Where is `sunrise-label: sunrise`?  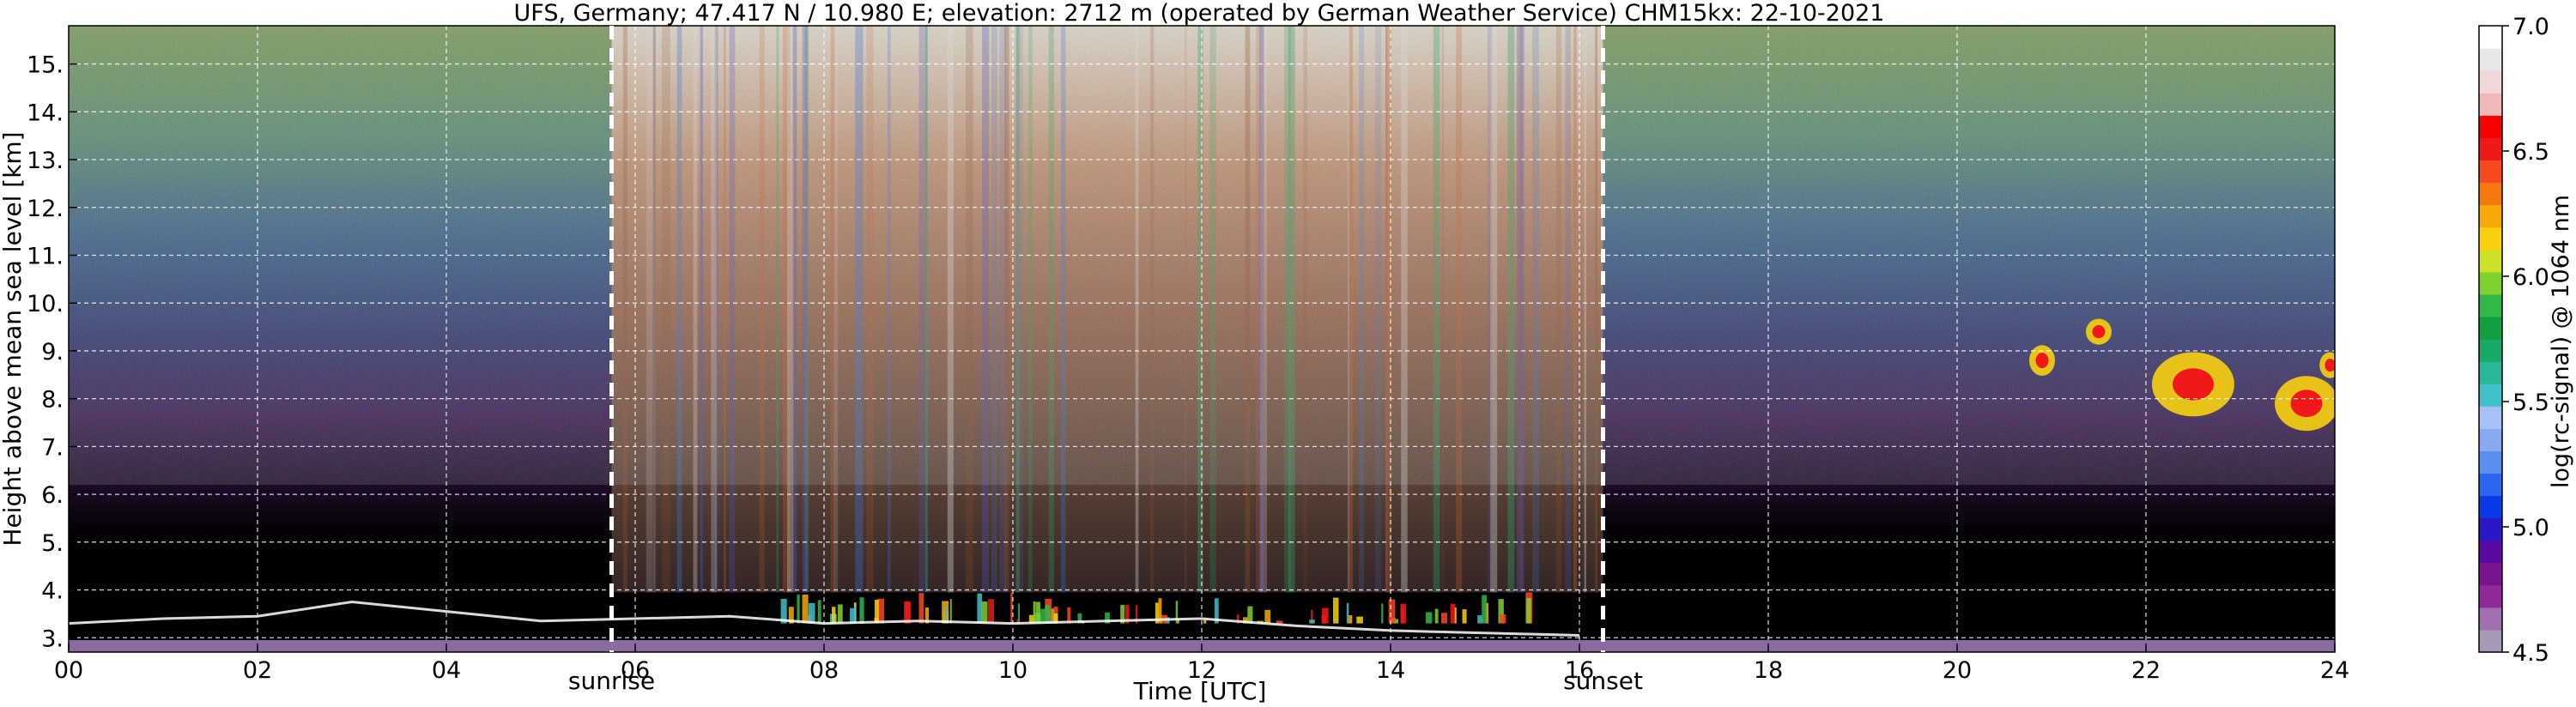
sunrise-label: sunrise is located at coordinates (611, 681).